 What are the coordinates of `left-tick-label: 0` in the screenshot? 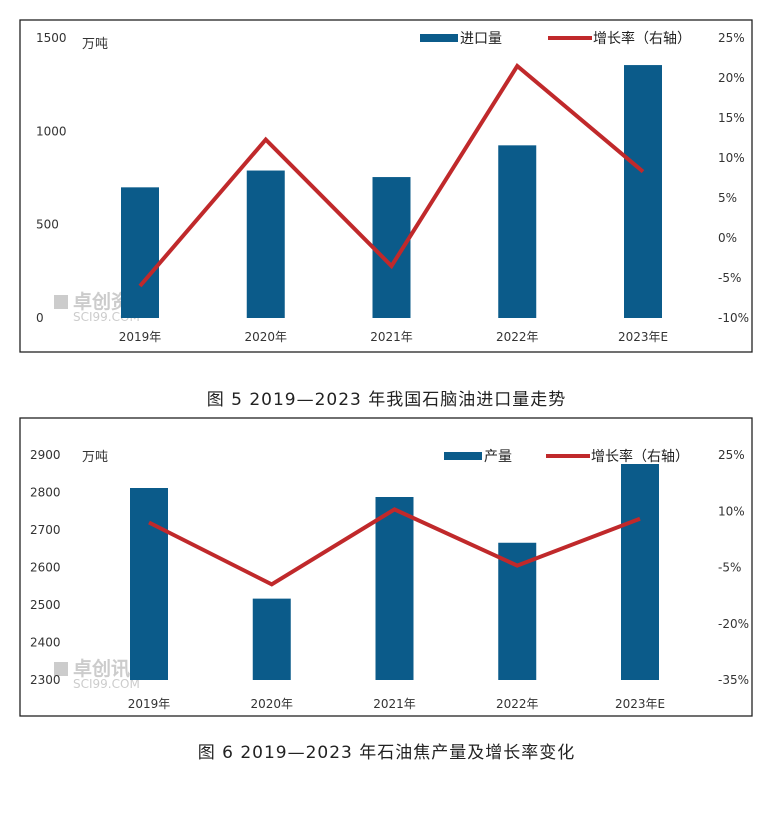 It's located at (40, 318).